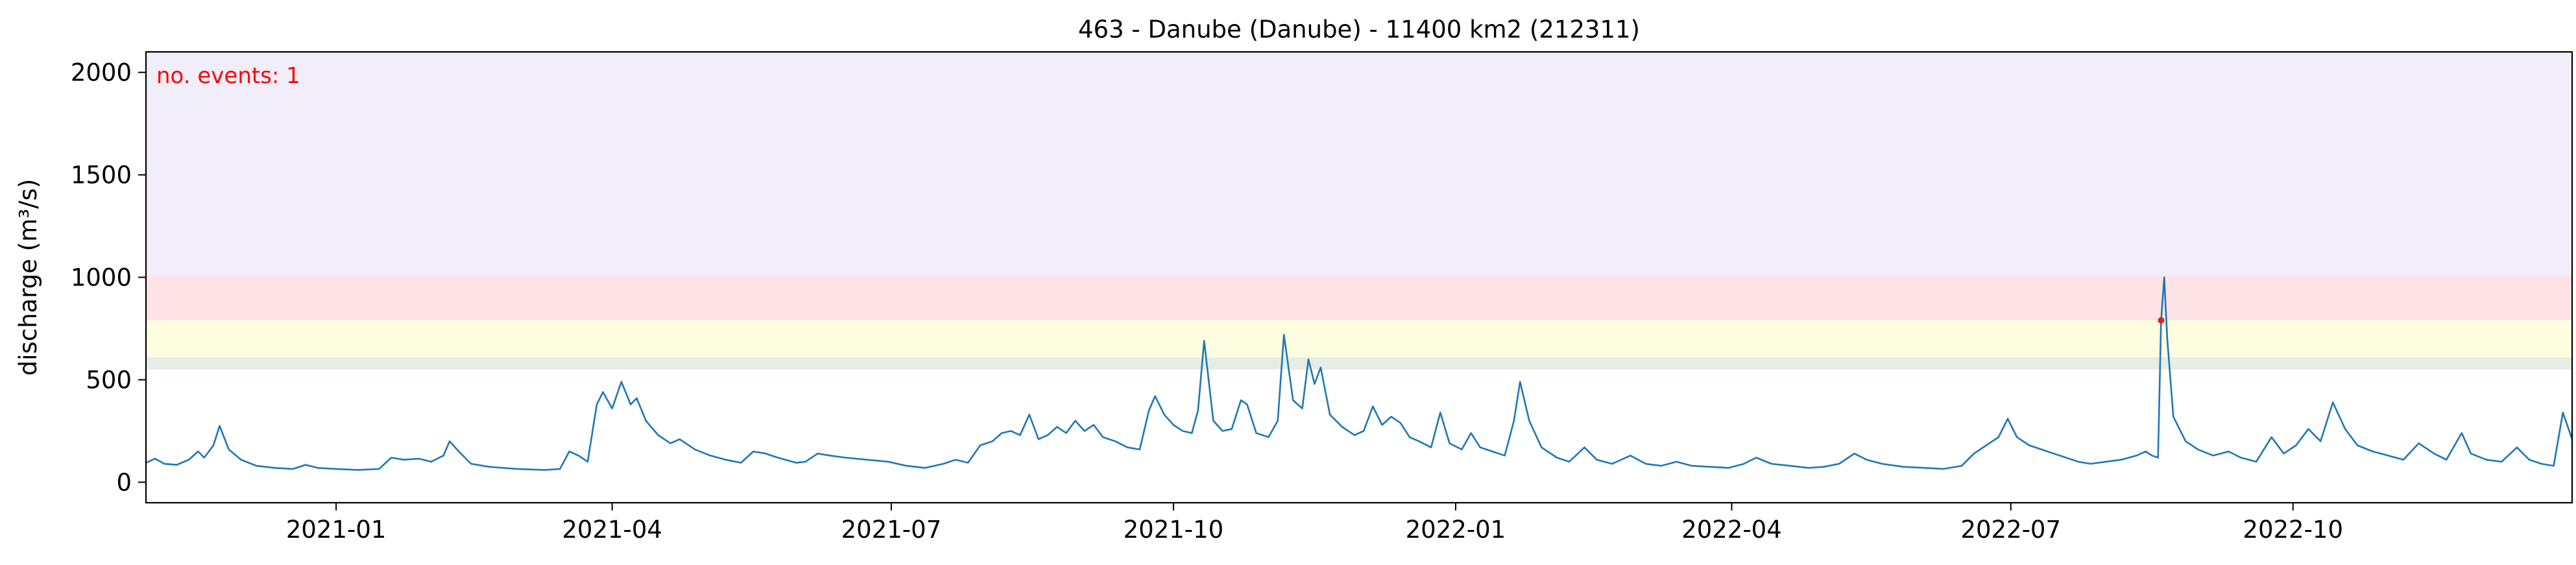  Describe the element at coordinates (2010, 530) in the screenshot. I see `x-tick-label: 2022-07` at that location.